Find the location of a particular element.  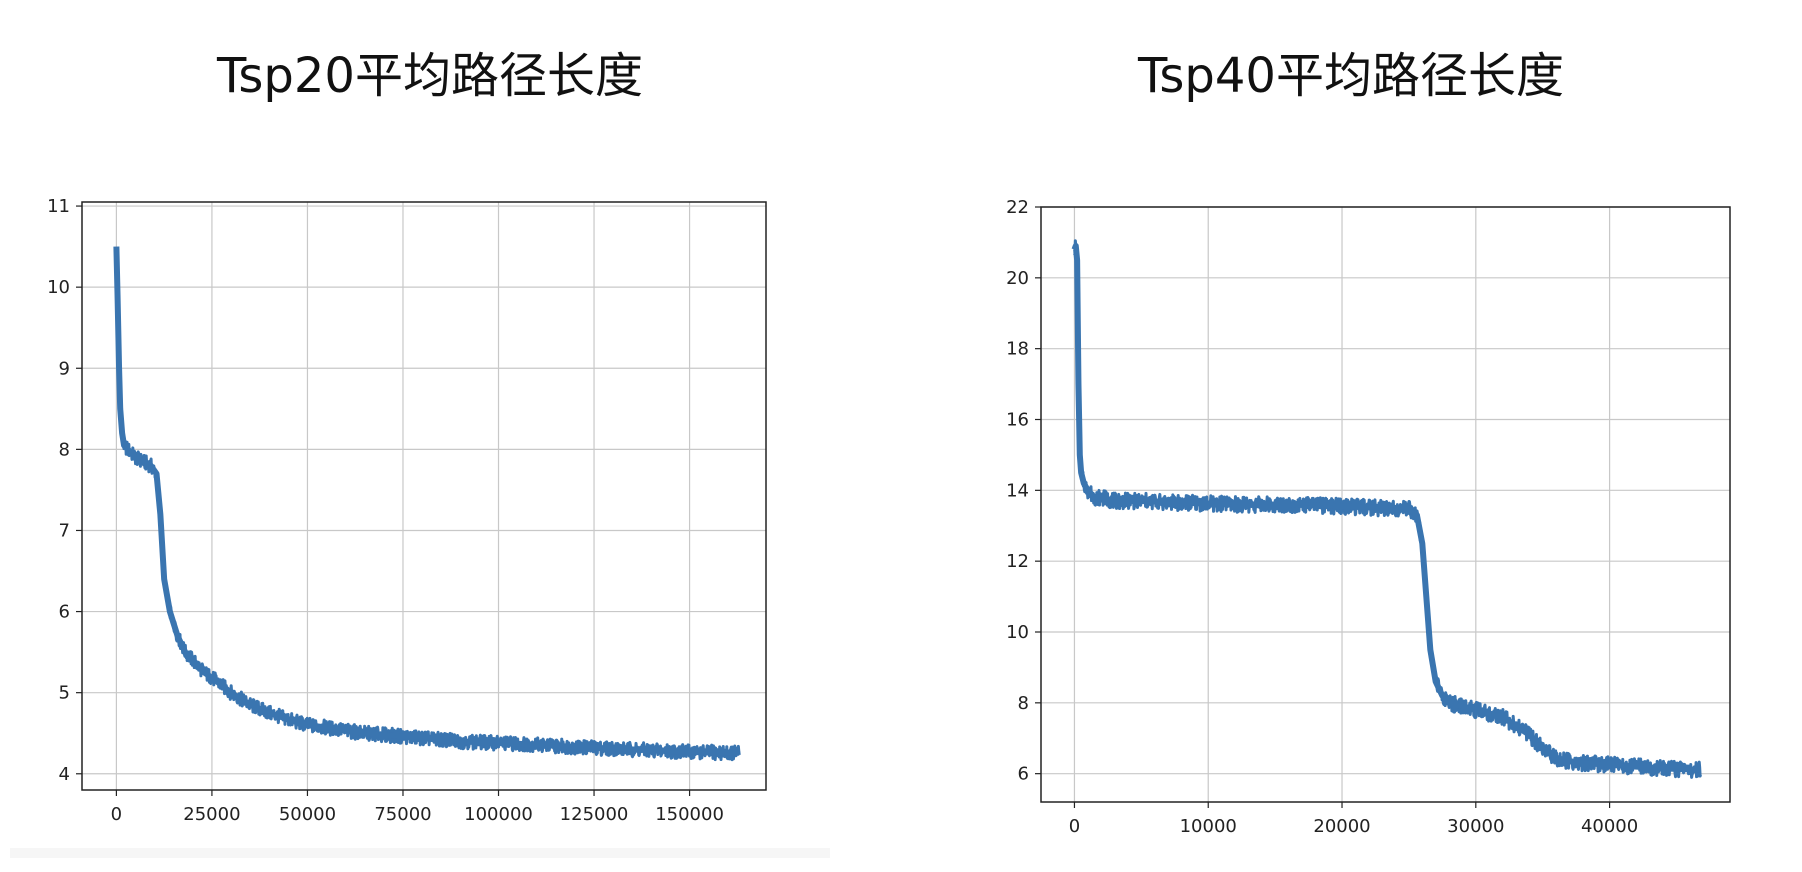

y-tick: 16 is located at coordinates (1023, 420).